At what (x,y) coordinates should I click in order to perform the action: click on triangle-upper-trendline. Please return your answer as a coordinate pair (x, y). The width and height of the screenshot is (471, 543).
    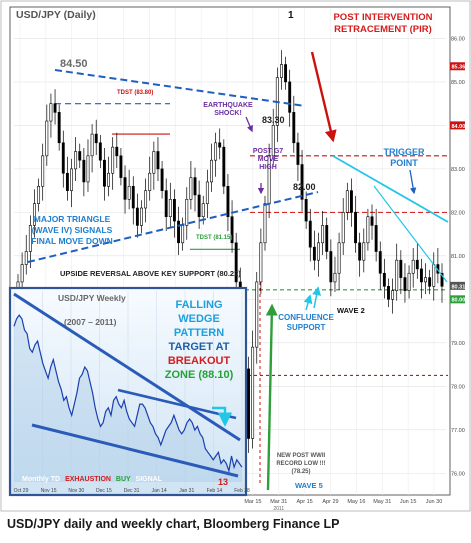
    Looking at the image, I should click on (180, 88).